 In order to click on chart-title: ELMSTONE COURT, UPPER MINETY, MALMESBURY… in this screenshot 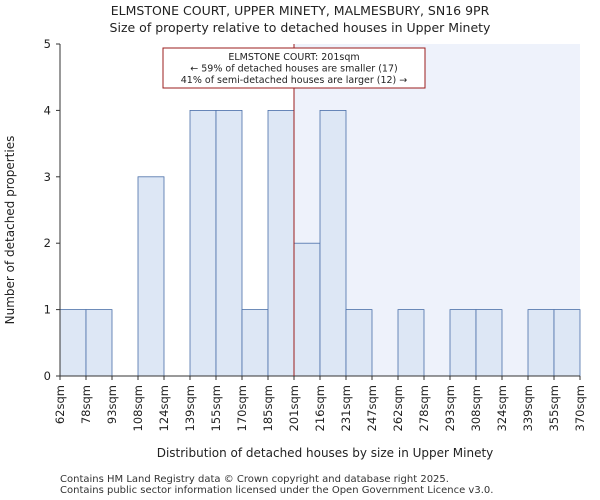, I will do `click(300, 10)`.